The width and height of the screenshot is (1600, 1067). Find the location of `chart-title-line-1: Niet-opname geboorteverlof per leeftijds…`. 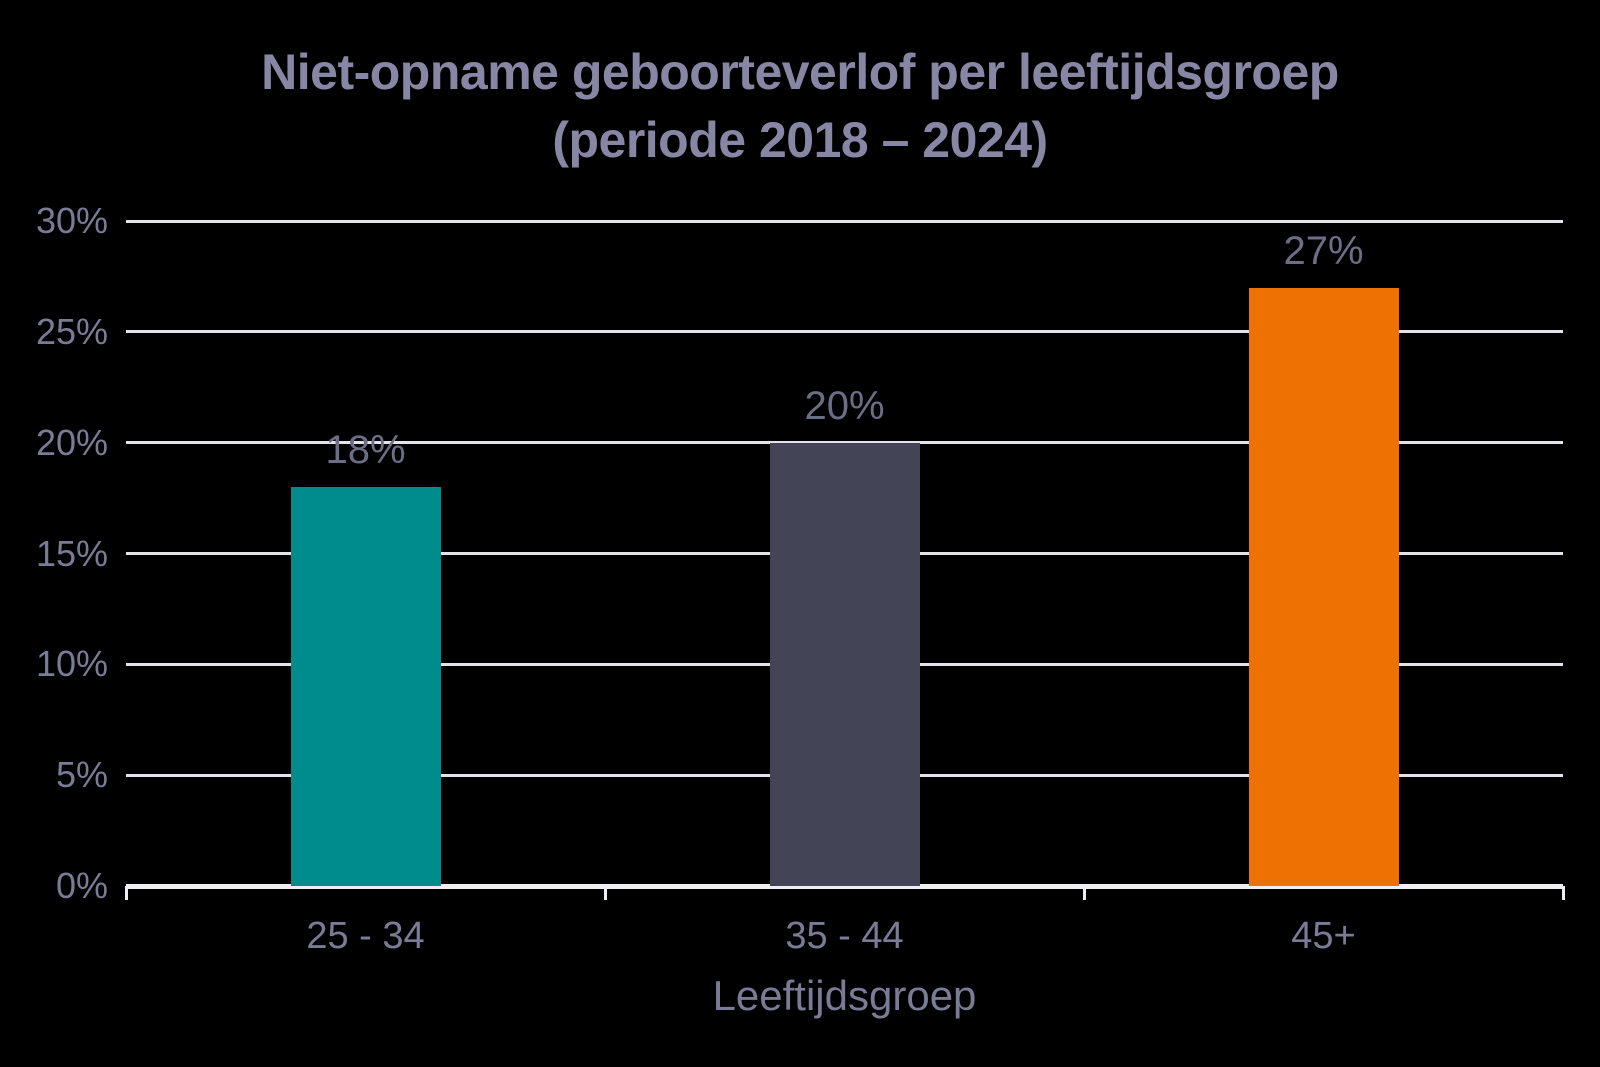

chart-title-line-1: Niet-opname geboorteverlof per leeftijds… is located at coordinates (800, 72).